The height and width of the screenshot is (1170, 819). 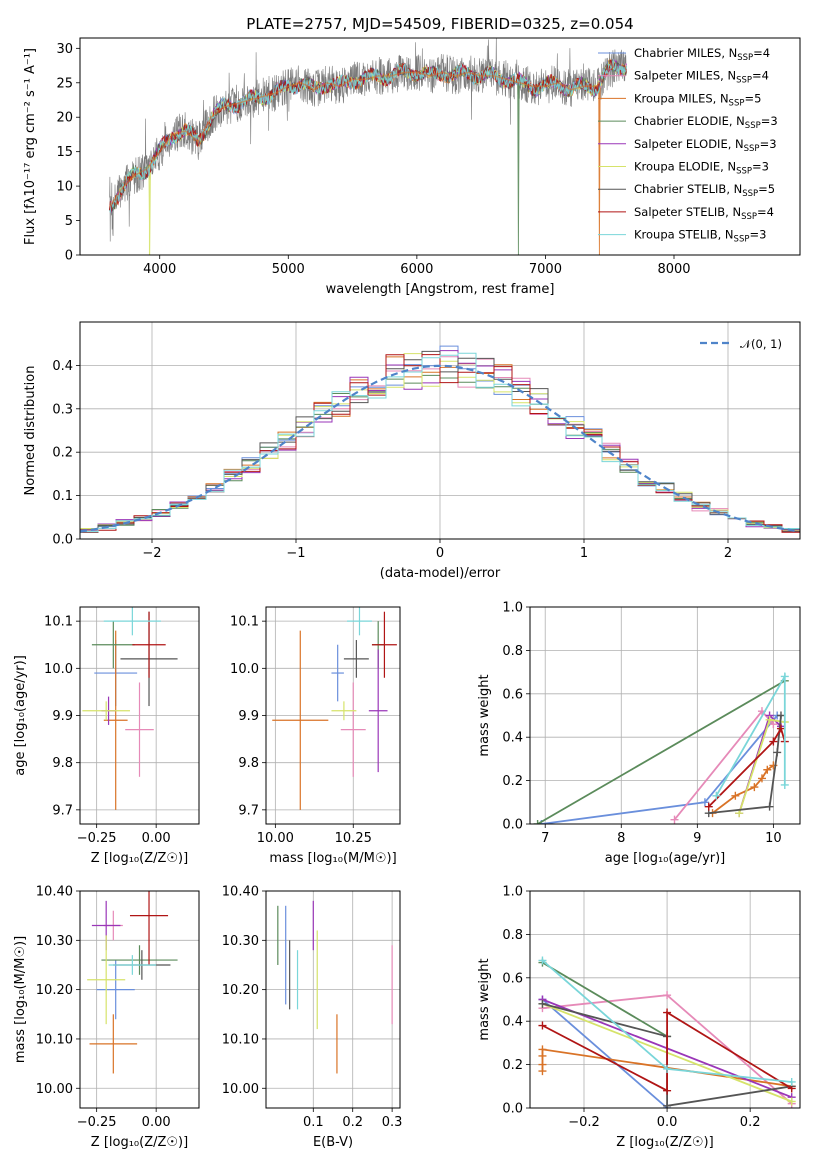 I want to click on residual-histogram, so click(x=440, y=442).